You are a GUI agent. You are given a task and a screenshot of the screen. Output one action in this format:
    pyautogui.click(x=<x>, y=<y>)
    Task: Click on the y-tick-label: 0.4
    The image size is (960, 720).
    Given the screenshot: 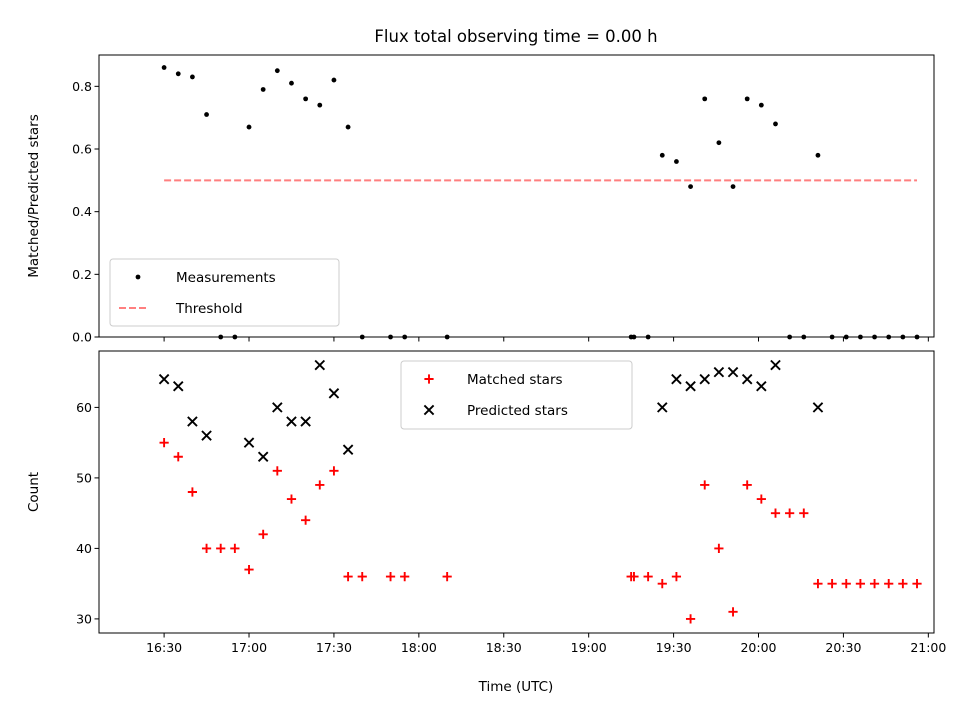 What is the action you would take?
    pyautogui.click(x=82, y=211)
    